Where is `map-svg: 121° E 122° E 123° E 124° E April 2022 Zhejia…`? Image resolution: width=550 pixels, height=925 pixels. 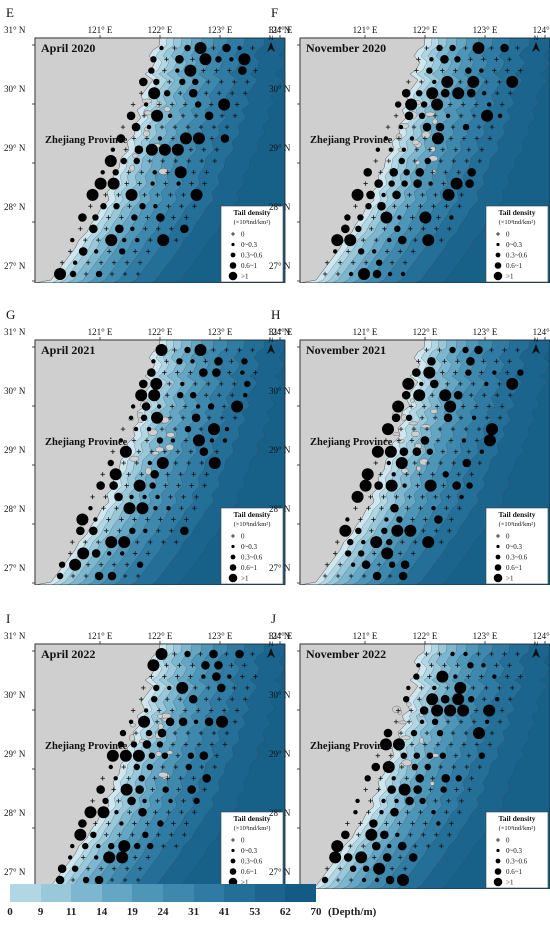 map-svg: 121° E 122° E 123° E 124° E April 2022 Zhejia… is located at coordinates (162, 760).